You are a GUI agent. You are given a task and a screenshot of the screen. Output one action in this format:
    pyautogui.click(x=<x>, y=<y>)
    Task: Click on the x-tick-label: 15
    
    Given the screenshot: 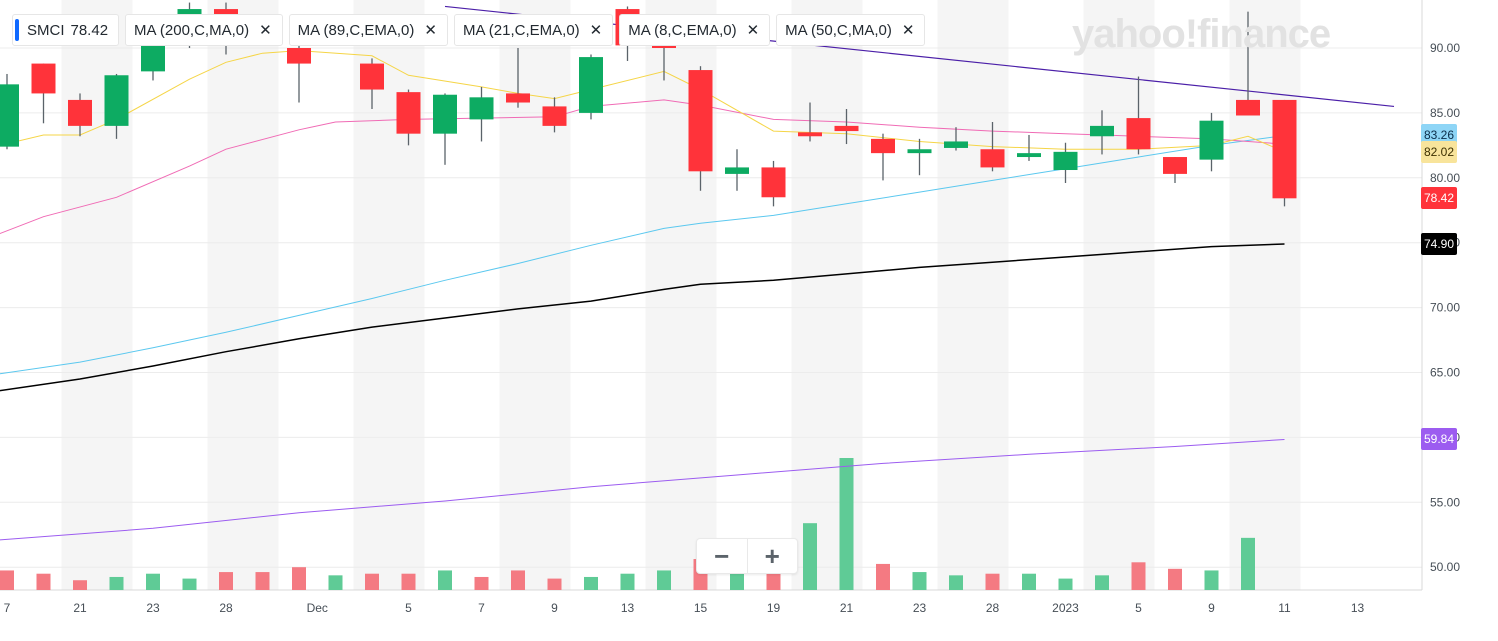 What is the action you would take?
    pyautogui.click(x=701, y=608)
    